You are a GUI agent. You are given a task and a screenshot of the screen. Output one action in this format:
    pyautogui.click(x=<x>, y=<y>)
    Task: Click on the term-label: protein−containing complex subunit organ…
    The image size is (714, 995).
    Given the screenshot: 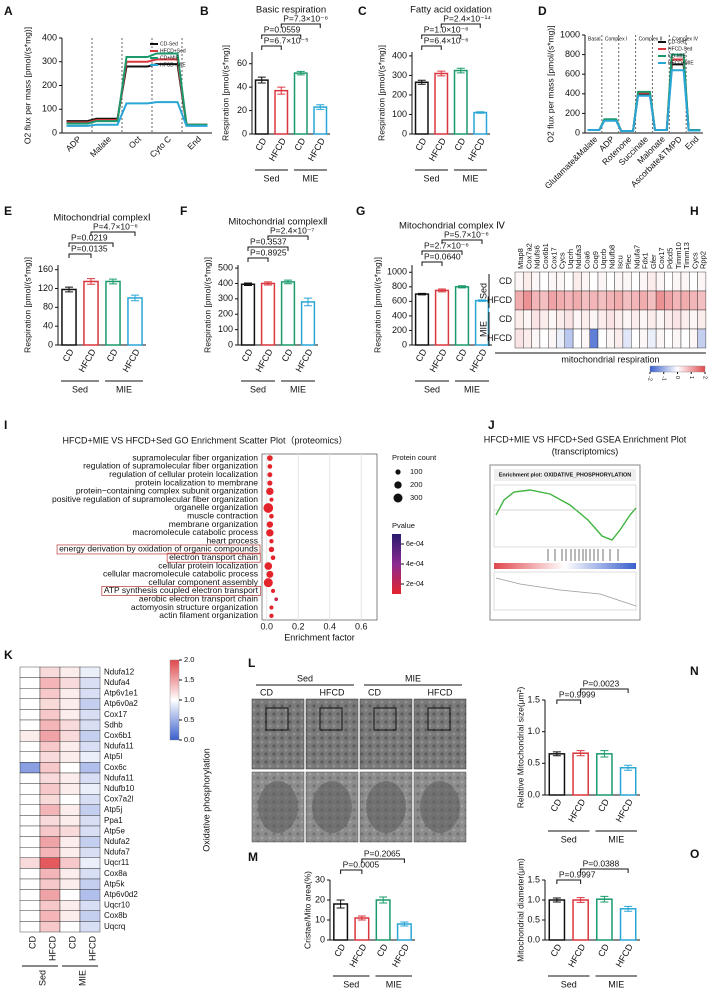 What is the action you would take?
    pyautogui.click(x=167, y=491)
    